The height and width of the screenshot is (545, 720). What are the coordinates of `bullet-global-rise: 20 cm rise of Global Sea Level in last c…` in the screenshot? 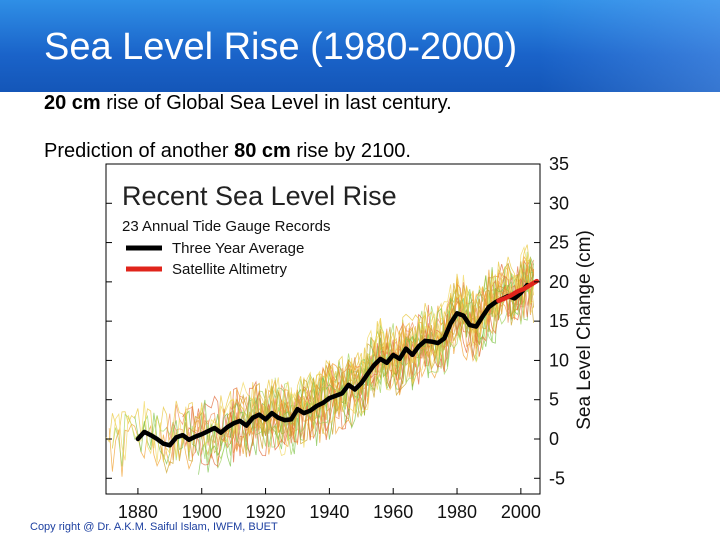 It's located at (248, 103).